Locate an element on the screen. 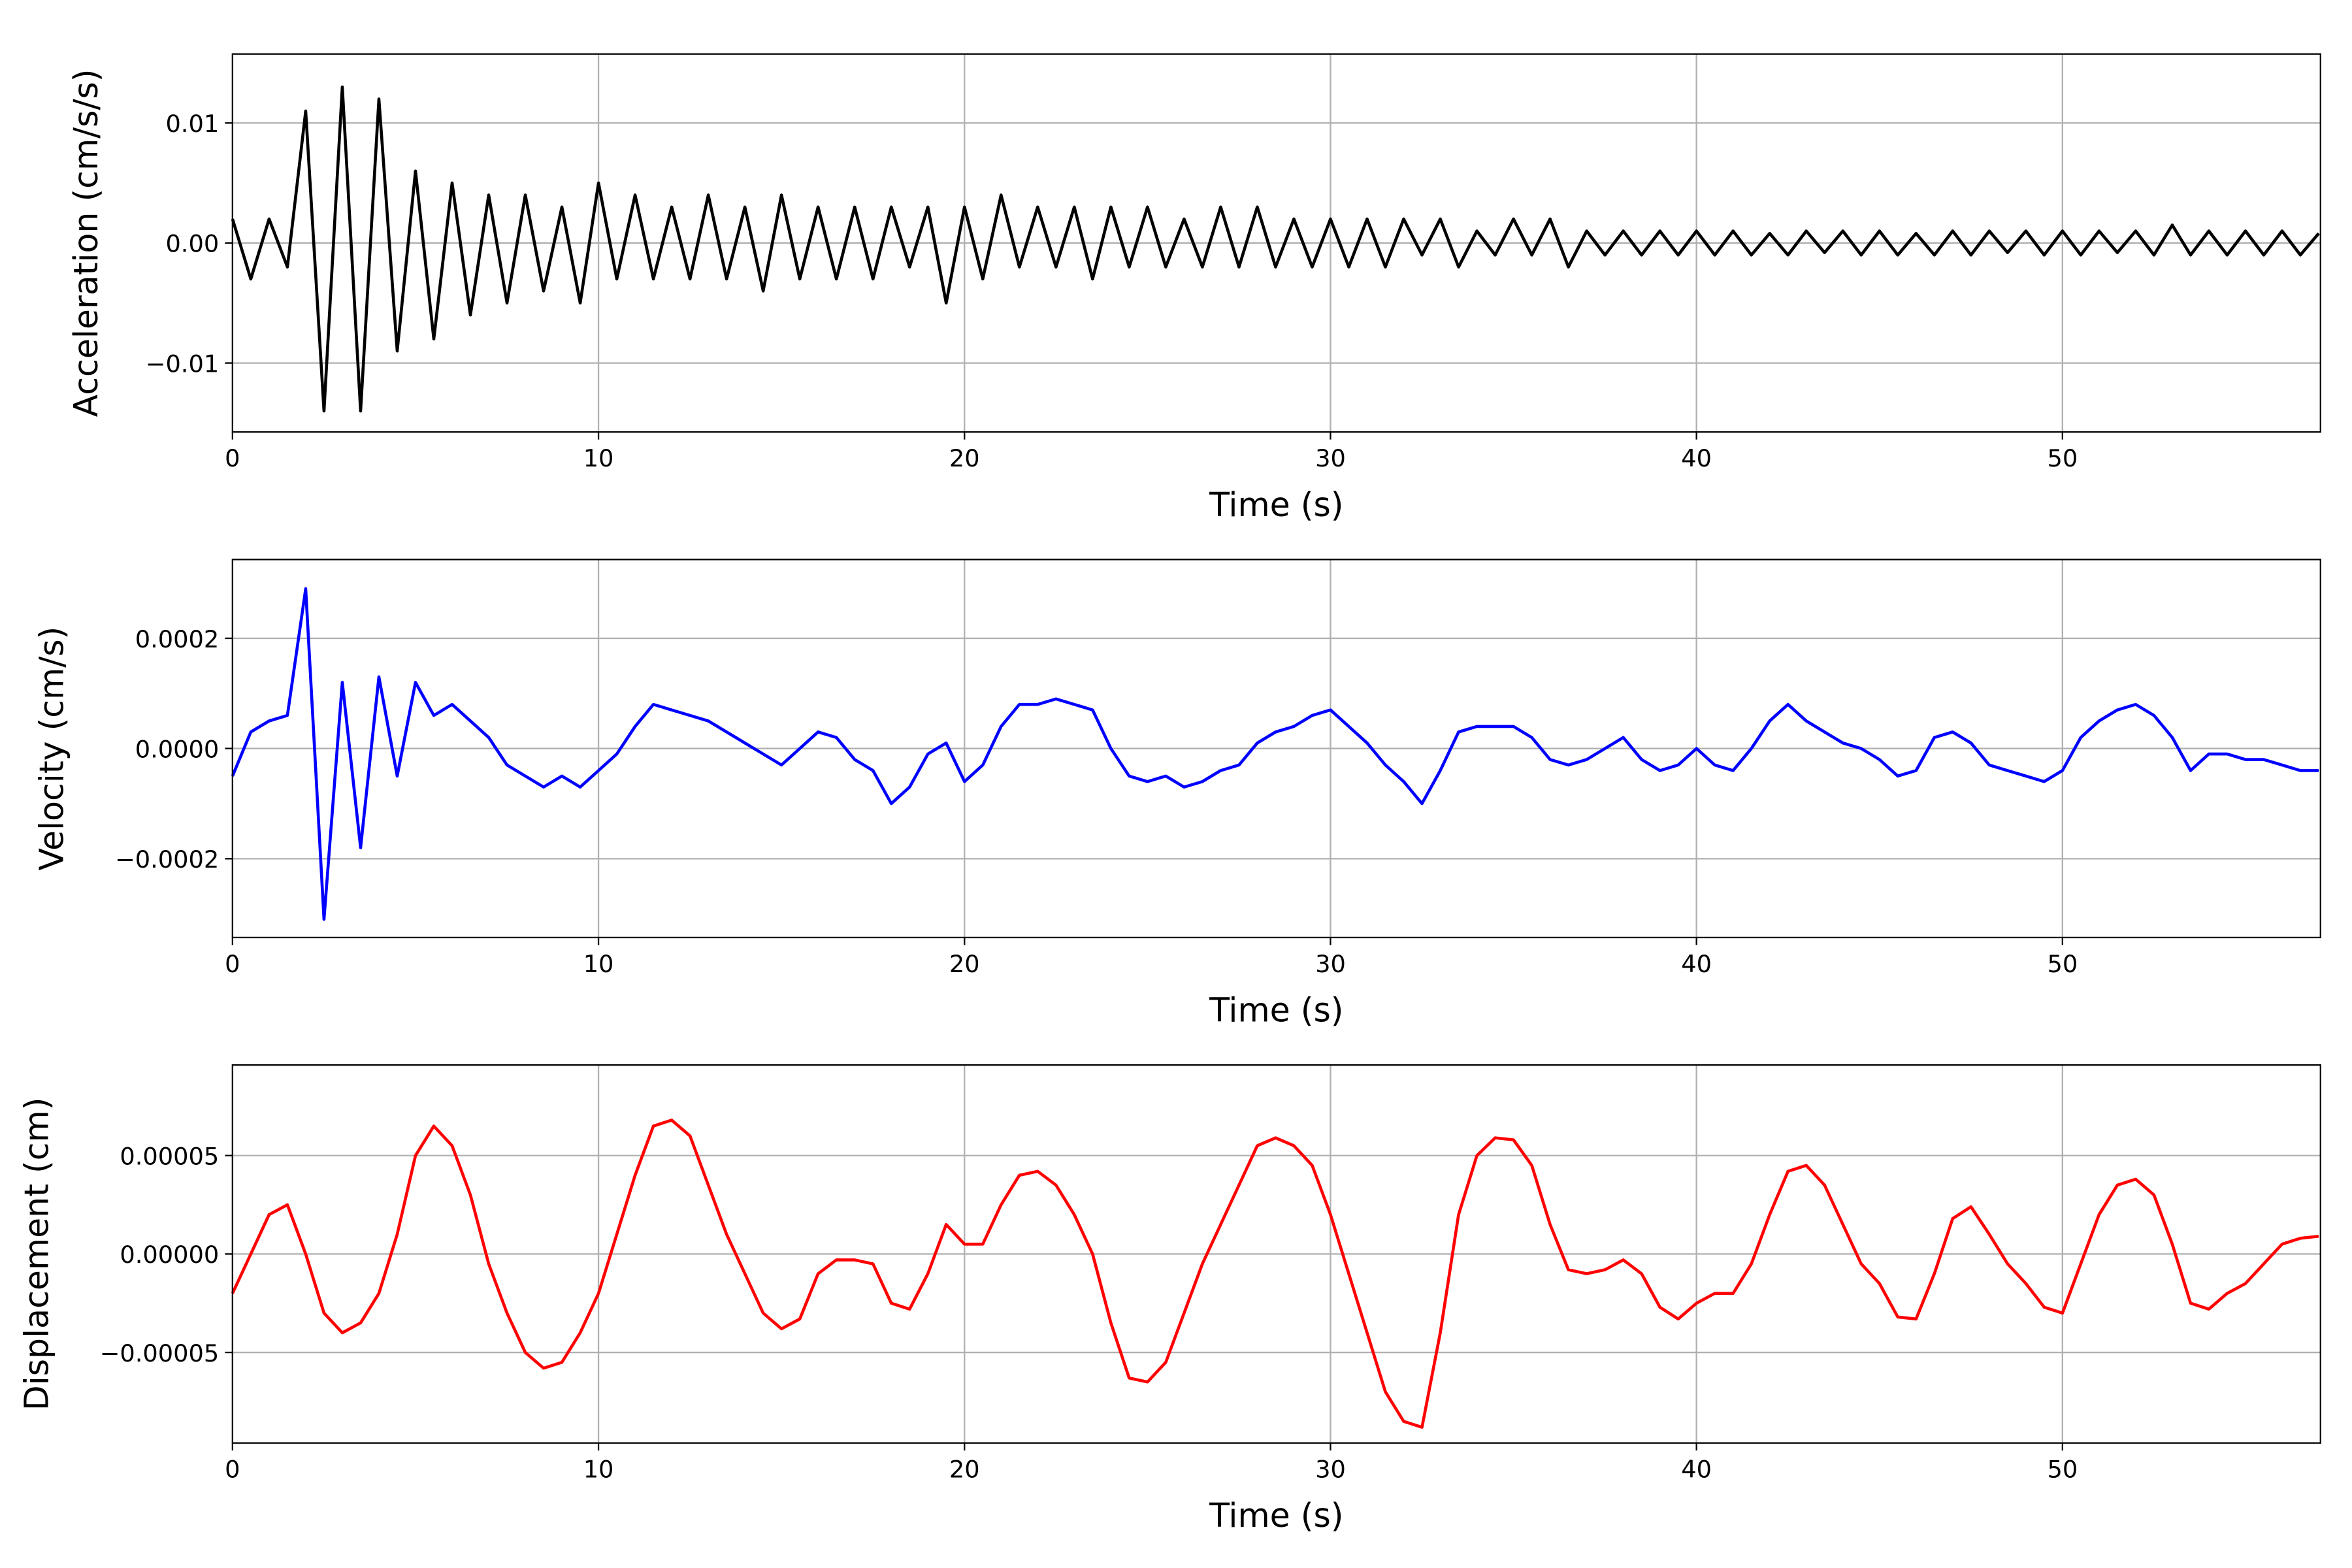 The image size is (2352, 1568). y-tick-label: 0.00005 is located at coordinates (169, 1156).